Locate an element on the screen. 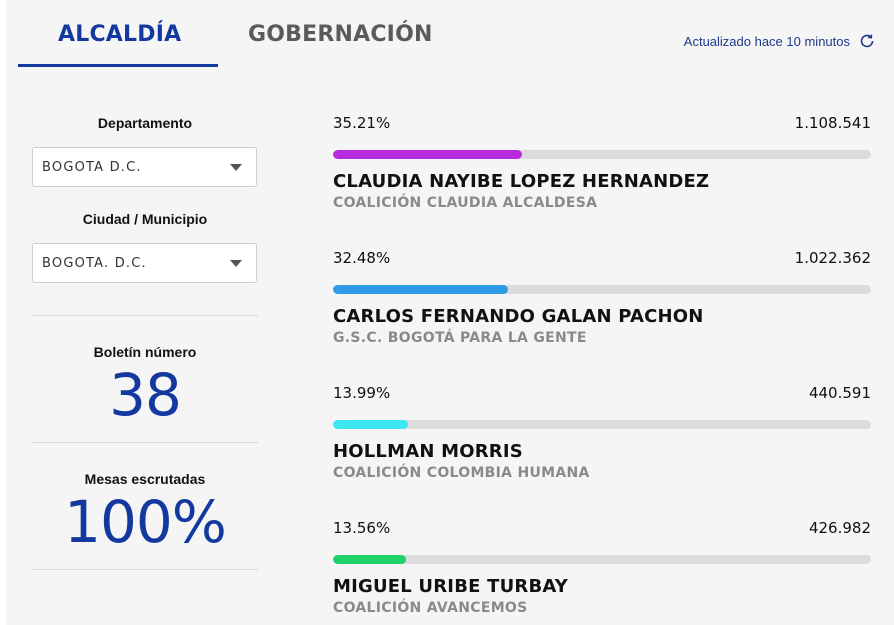  candidate-name: MIGUEL URIBE TURBAY is located at coordinates (451, 586).